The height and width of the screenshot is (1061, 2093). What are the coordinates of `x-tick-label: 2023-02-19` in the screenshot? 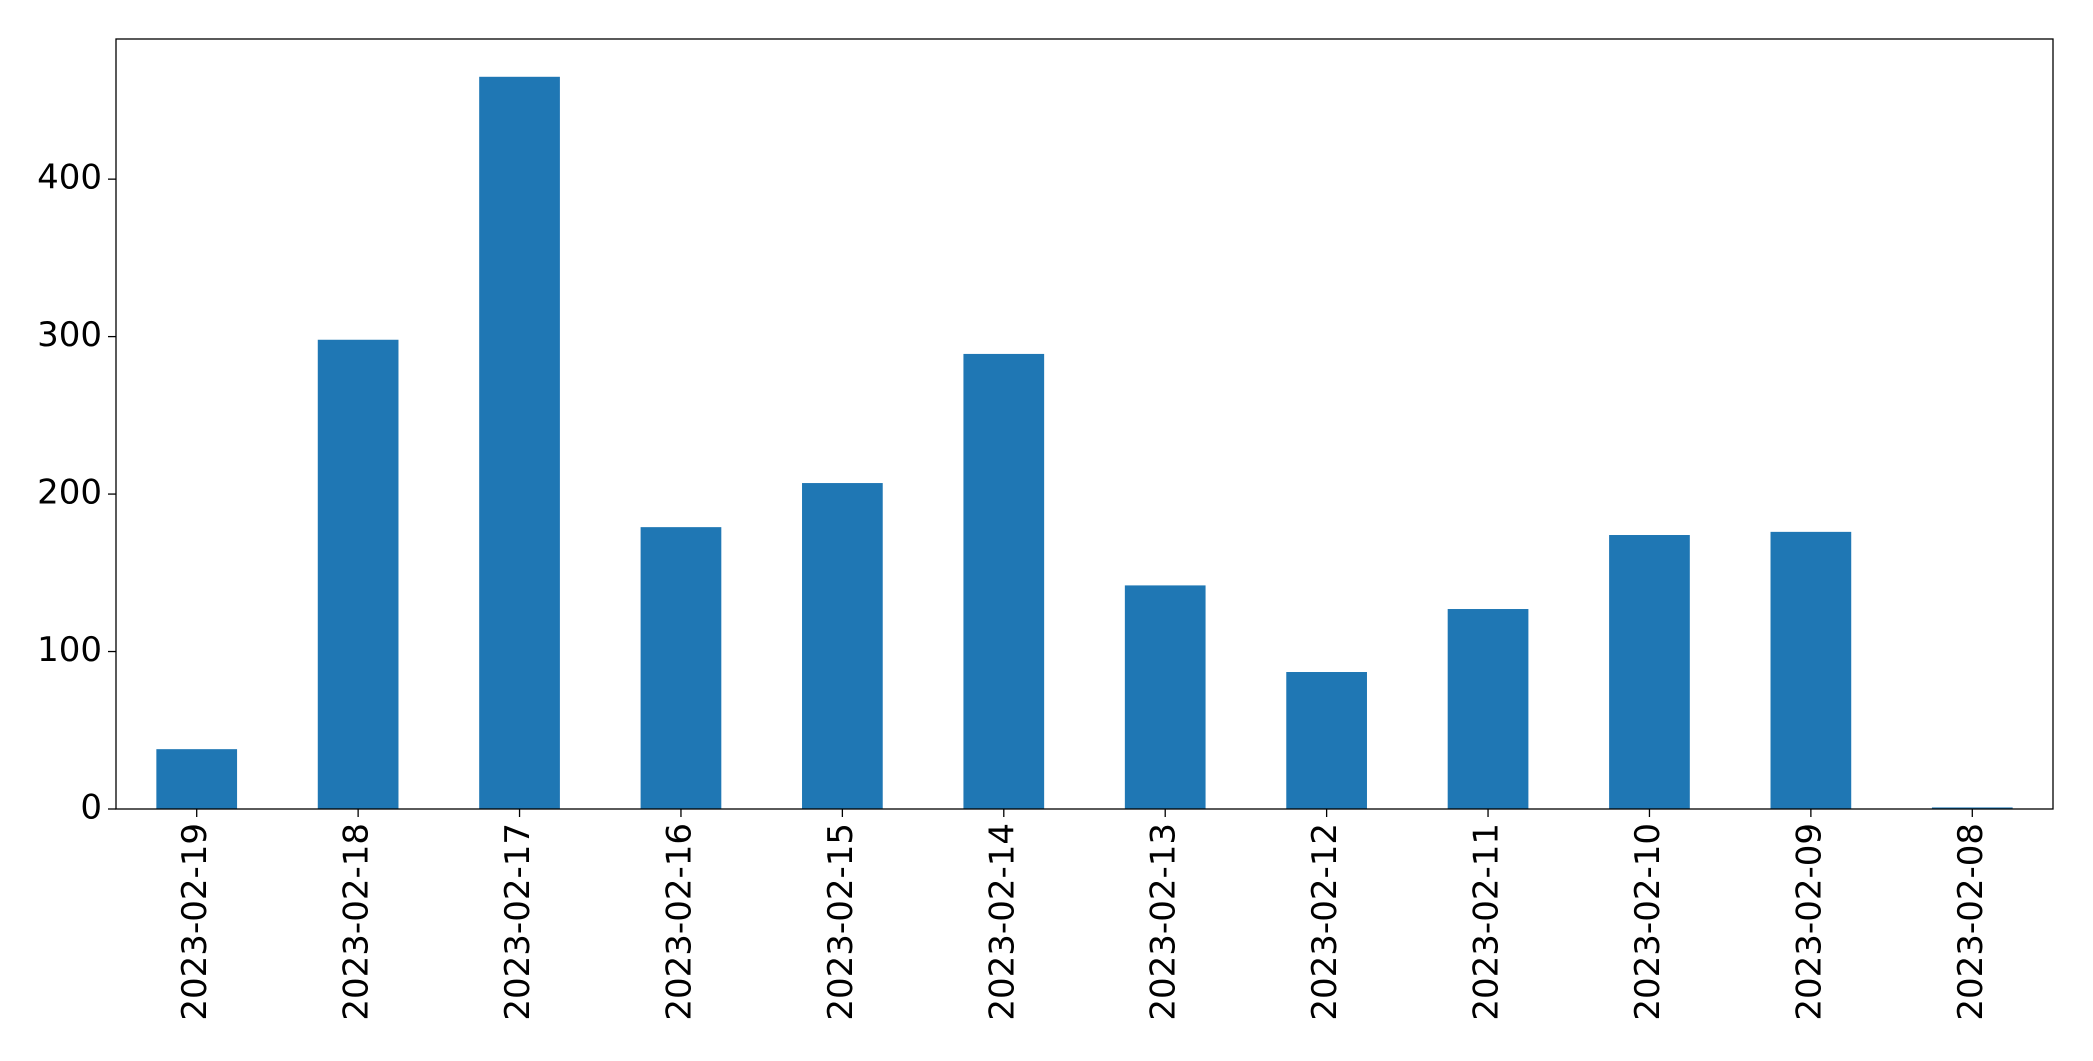 It's located at (195, 922).